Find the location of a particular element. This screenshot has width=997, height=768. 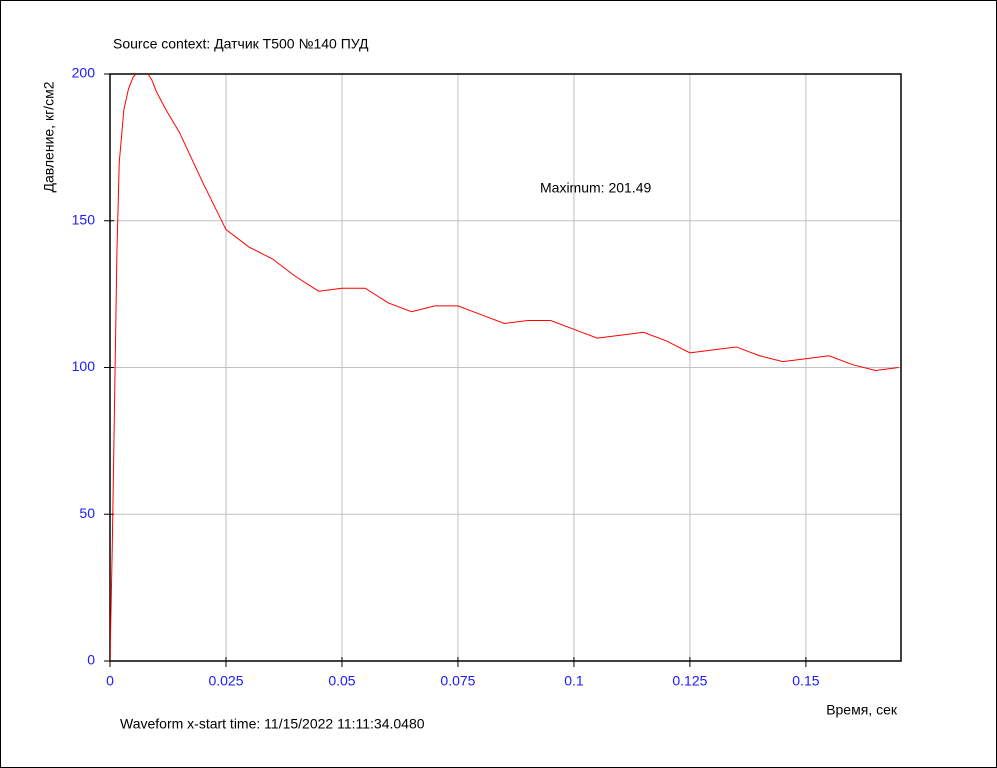

x-tick-label: 0 is located at coordinates (110, 681).